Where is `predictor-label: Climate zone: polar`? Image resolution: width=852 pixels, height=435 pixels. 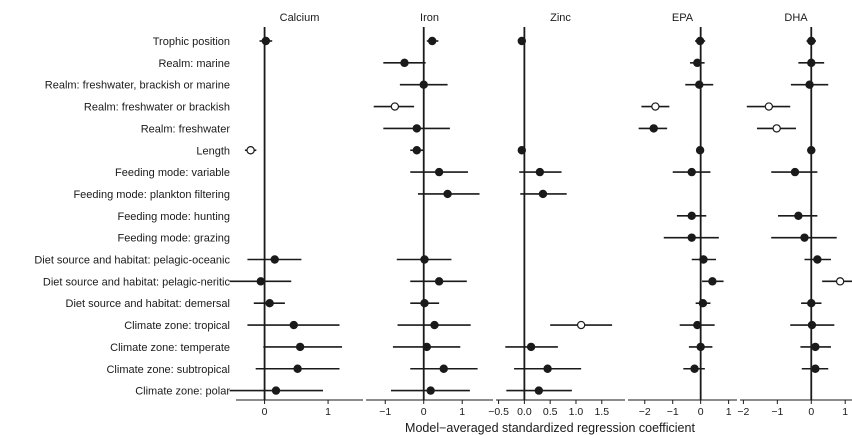
predictor-label: Climate zone: polar is located at coordinates (182, 392).